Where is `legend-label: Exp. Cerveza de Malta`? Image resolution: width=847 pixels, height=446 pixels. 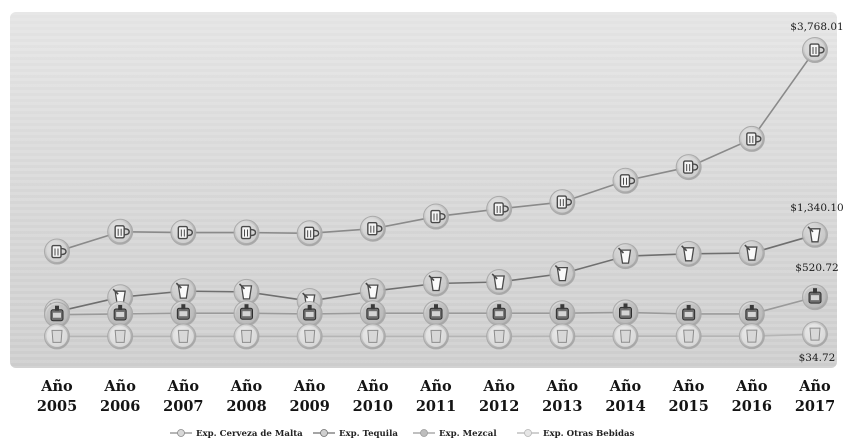
legend-label: Exp. Cerveza de Malta is located at coordinates (249, 434).